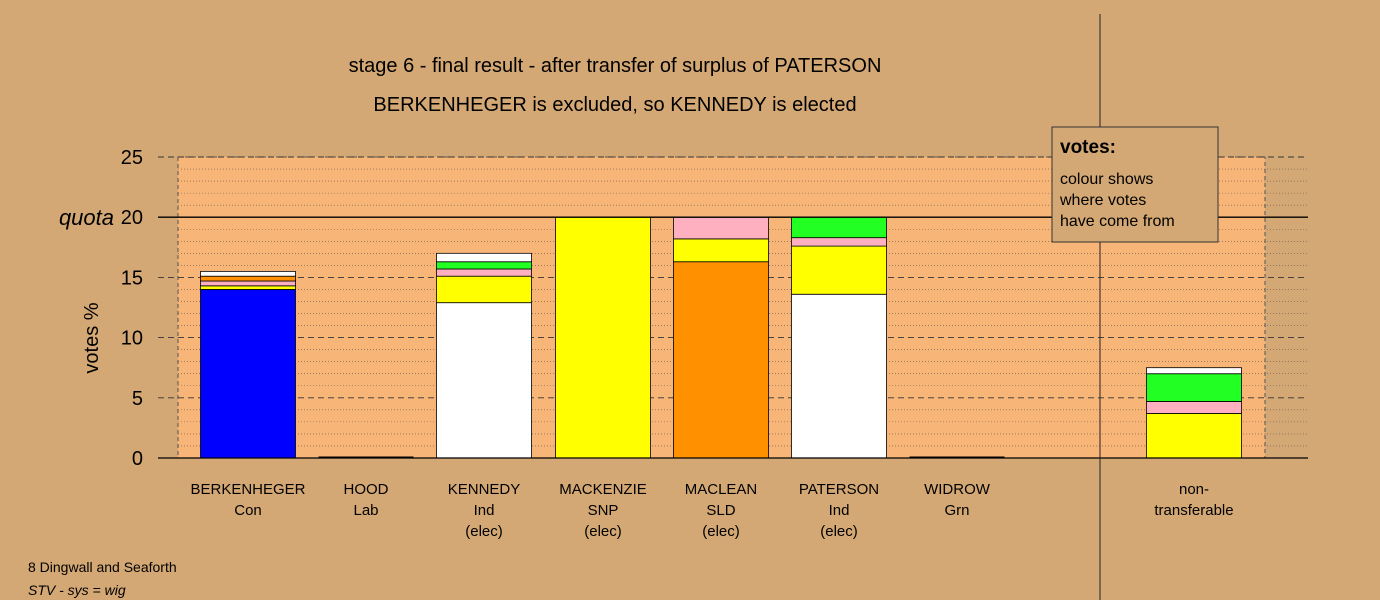 The image size is (1380, 600). What do you see at coordinates (1088, 147) in the screenshot?
I see `legend-title: votes:` at bounding box center [1088, 147].